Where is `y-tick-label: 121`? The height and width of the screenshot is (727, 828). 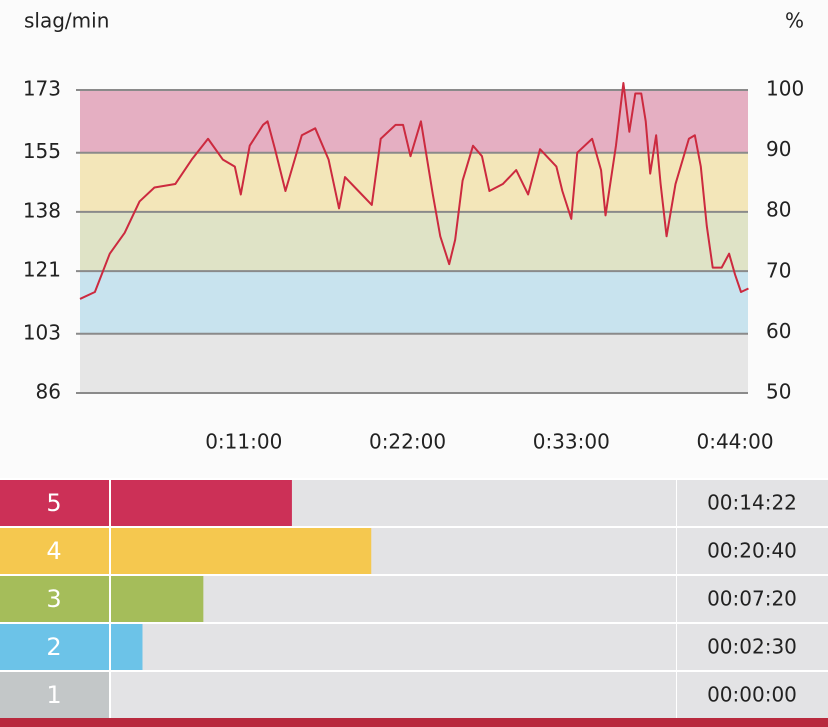 y-tick-label: 121 is located at coordinates (42, 270).